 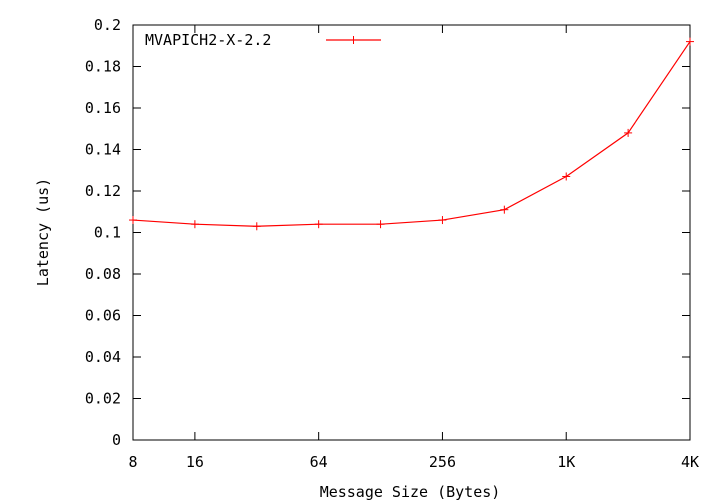 I want to click on x-axis-title: Message Size (Bytes), so click(x=410, y=492).